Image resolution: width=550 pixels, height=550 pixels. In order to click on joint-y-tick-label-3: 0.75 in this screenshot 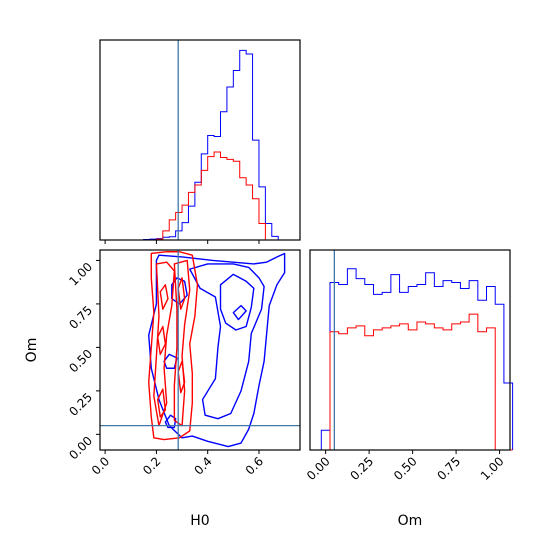, I will do `click(80, 317)`.